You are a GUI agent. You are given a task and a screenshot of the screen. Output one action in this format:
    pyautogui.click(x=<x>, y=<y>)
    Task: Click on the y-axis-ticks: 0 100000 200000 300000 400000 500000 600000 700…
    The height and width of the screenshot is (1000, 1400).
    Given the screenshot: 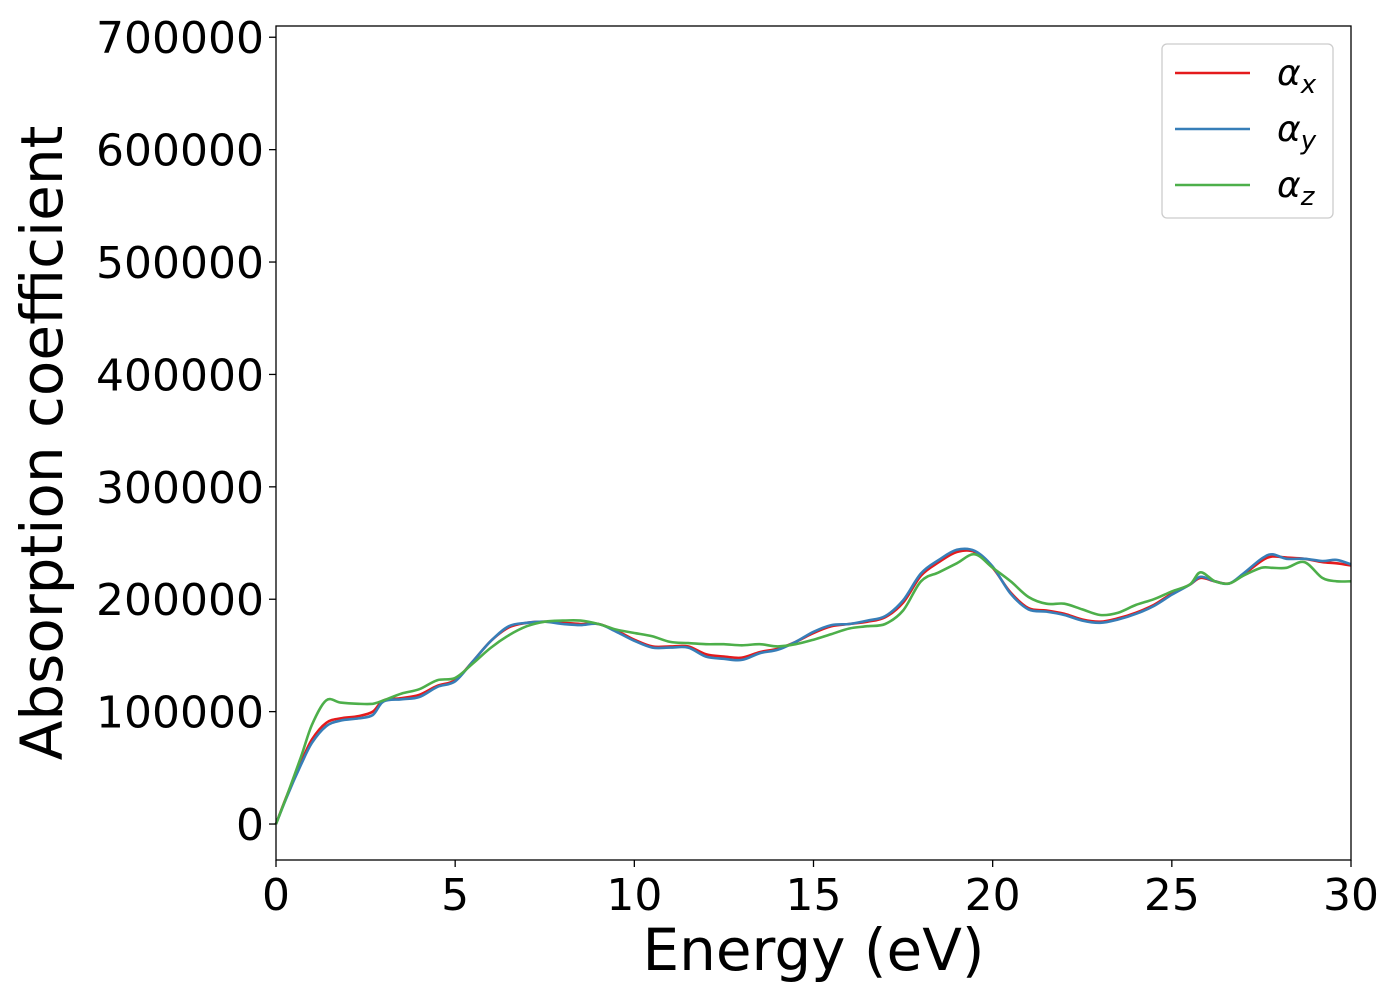 What is the action you would take?
    pyautogui.click(x=186, y=432)
    